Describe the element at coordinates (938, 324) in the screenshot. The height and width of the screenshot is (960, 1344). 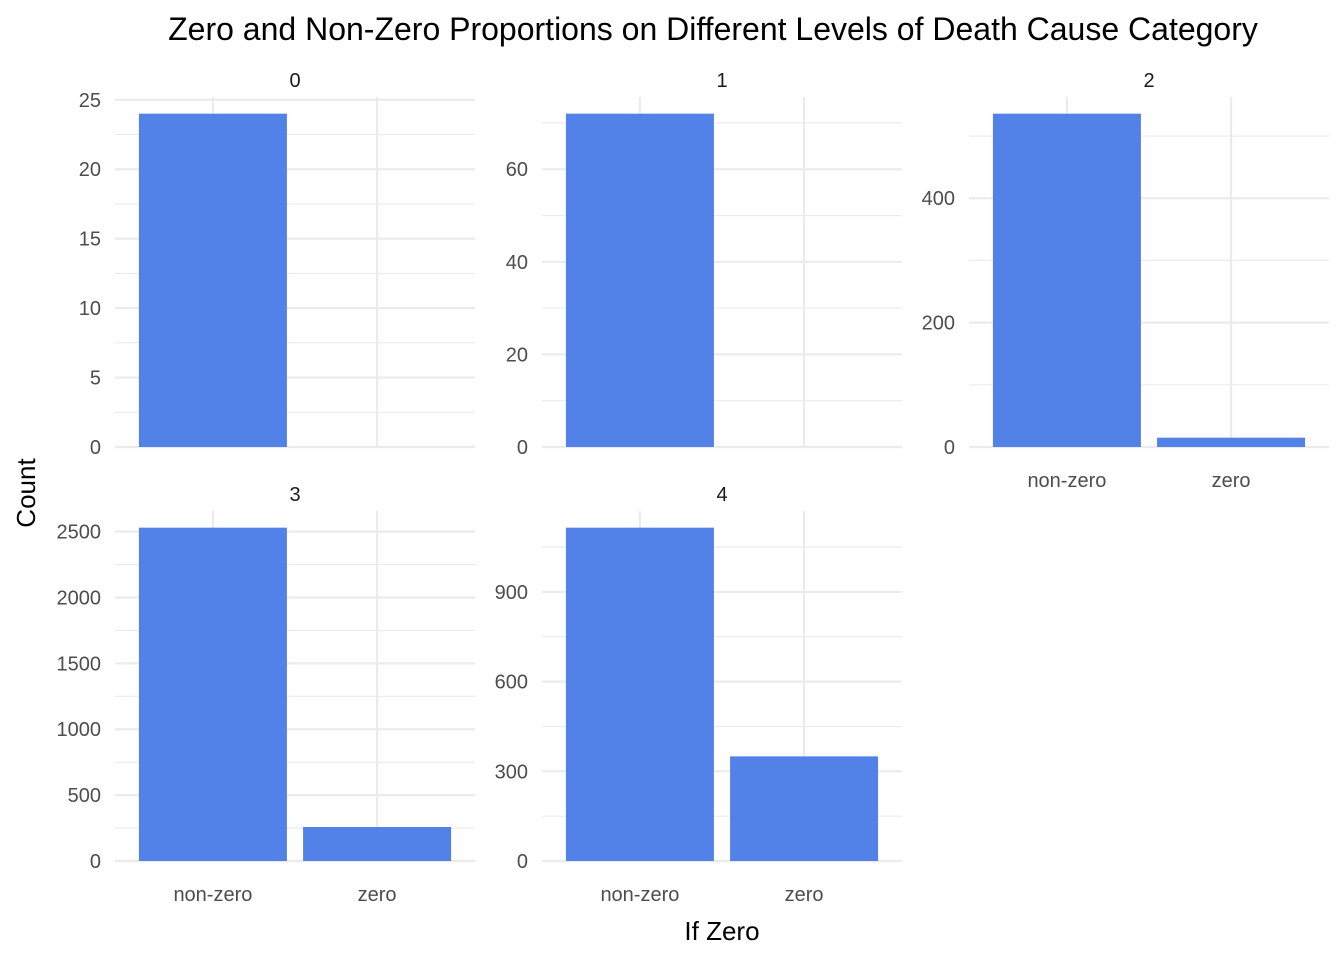
I see `y-tick-label: 200` at that location.